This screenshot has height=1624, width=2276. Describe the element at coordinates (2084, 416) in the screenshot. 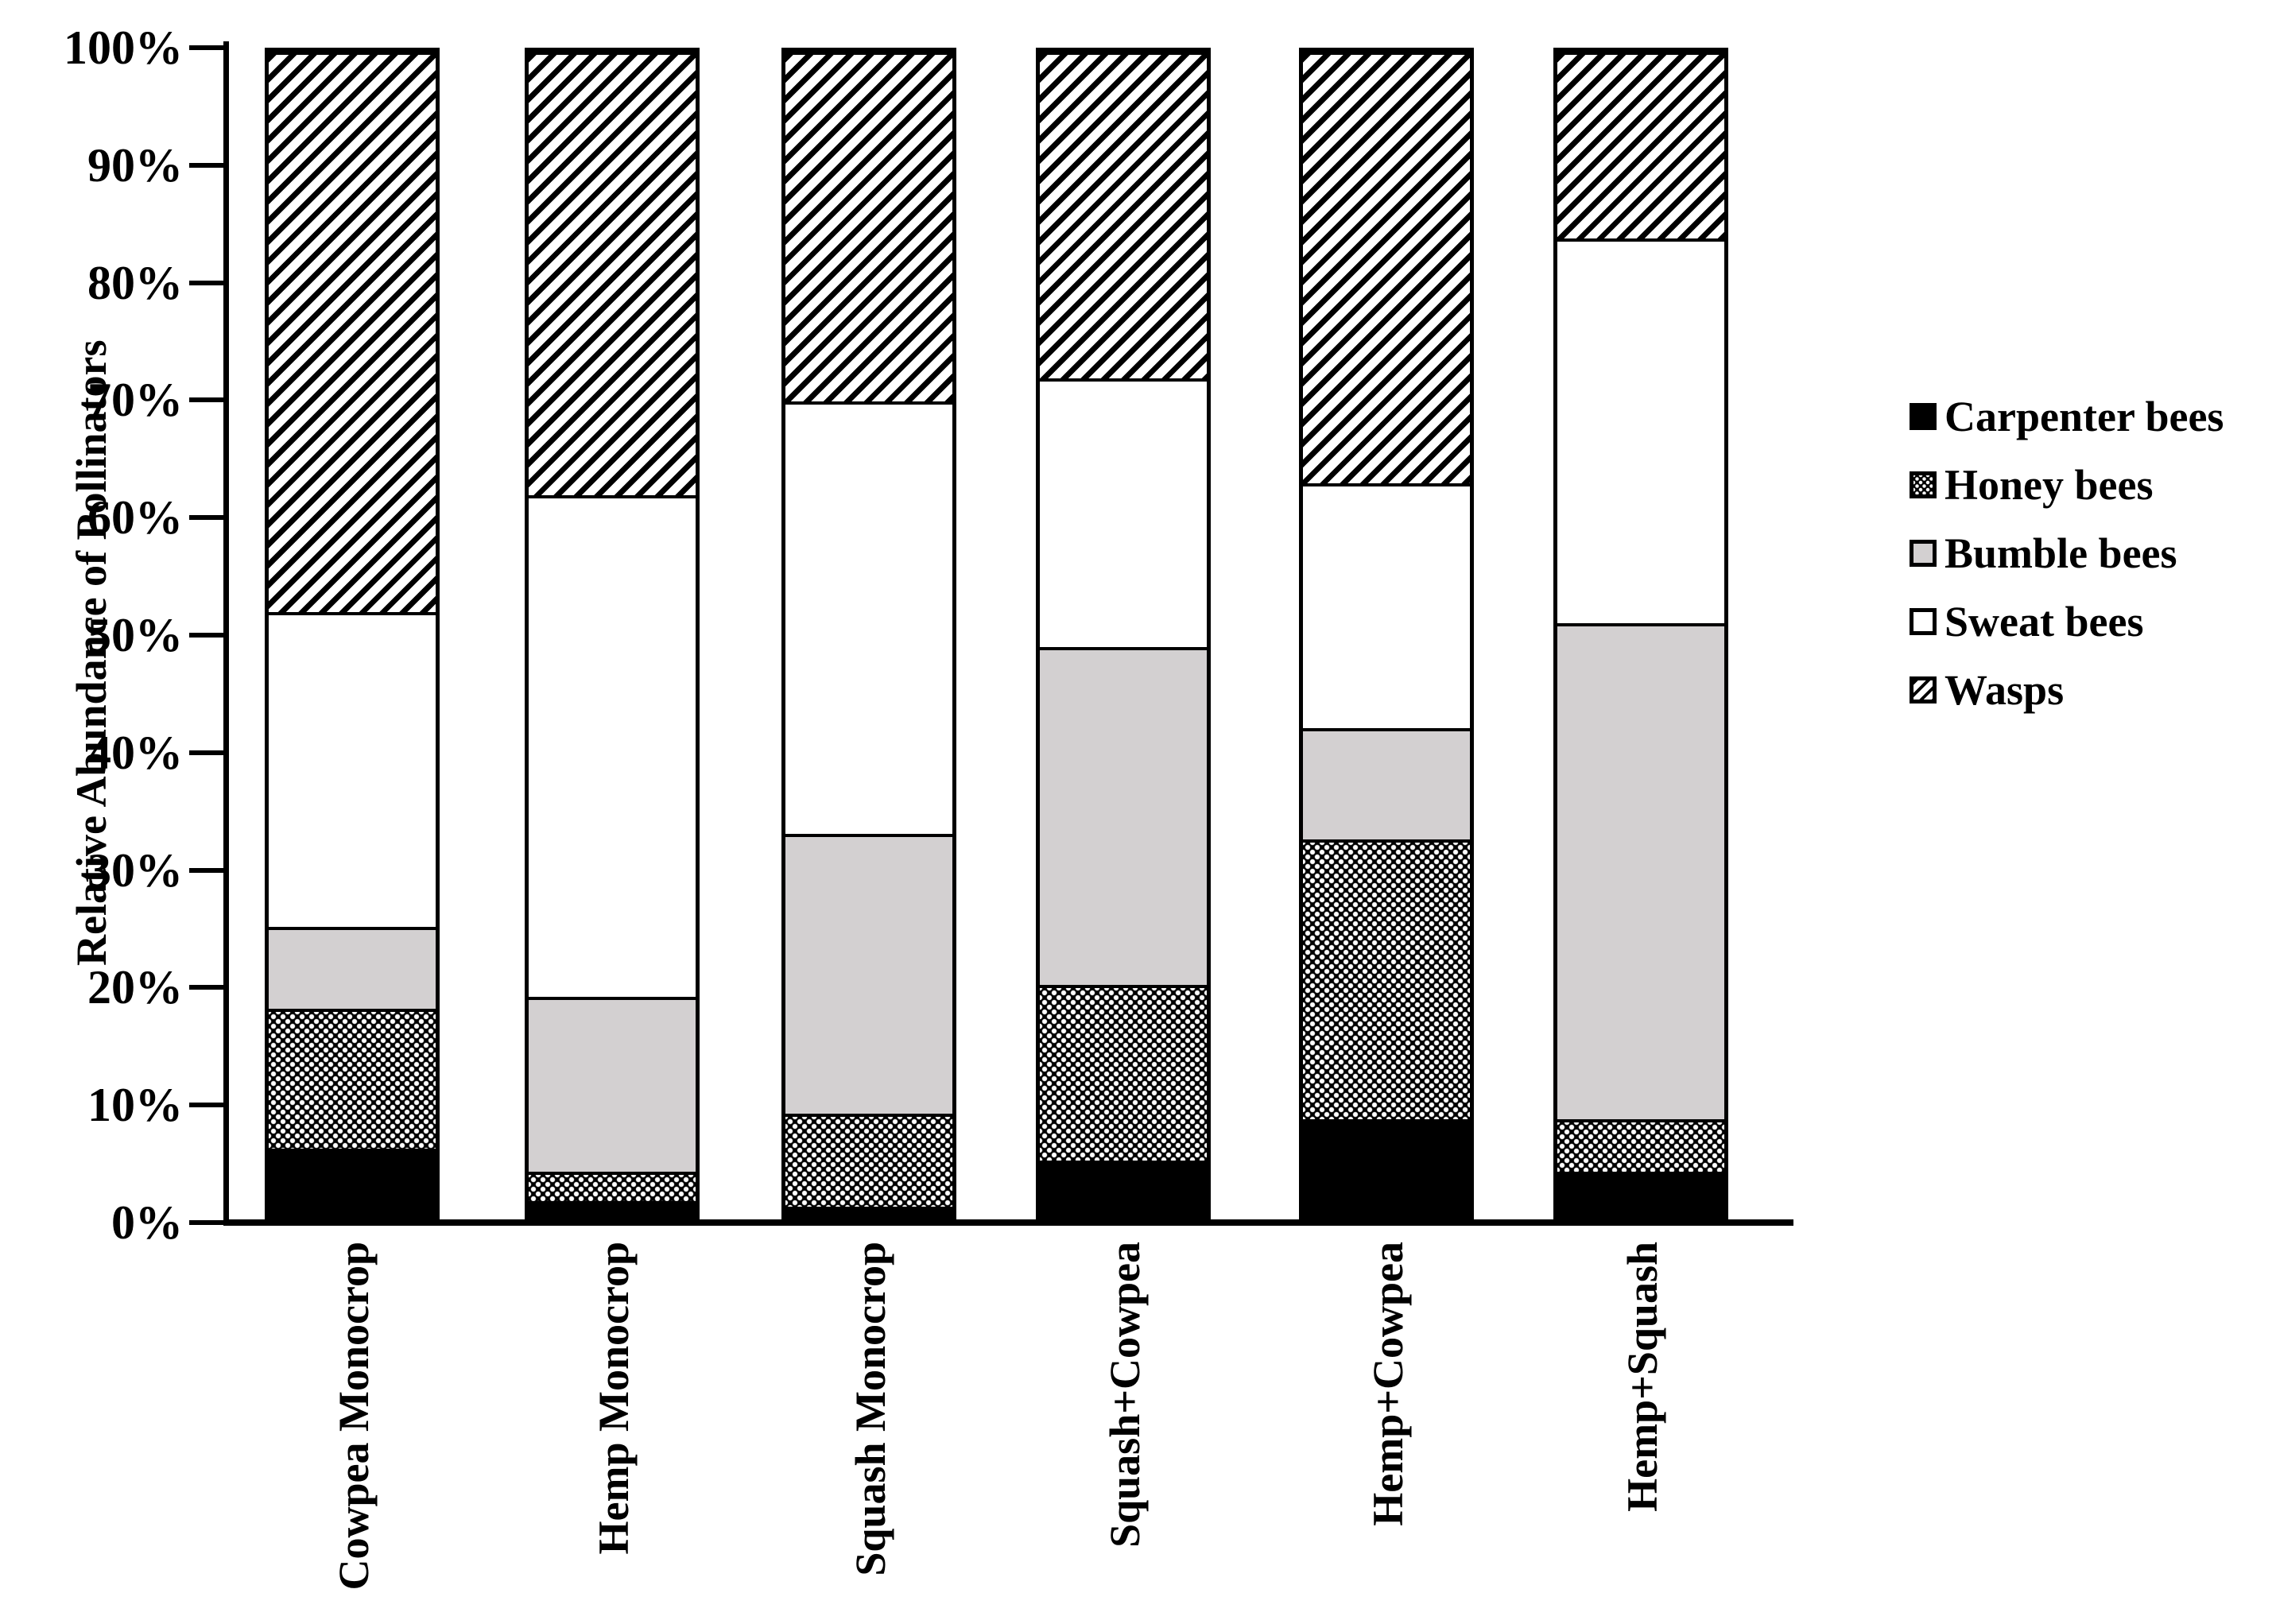

I see `legend-label-carpenter-bees: Carpenter bees` at that location.